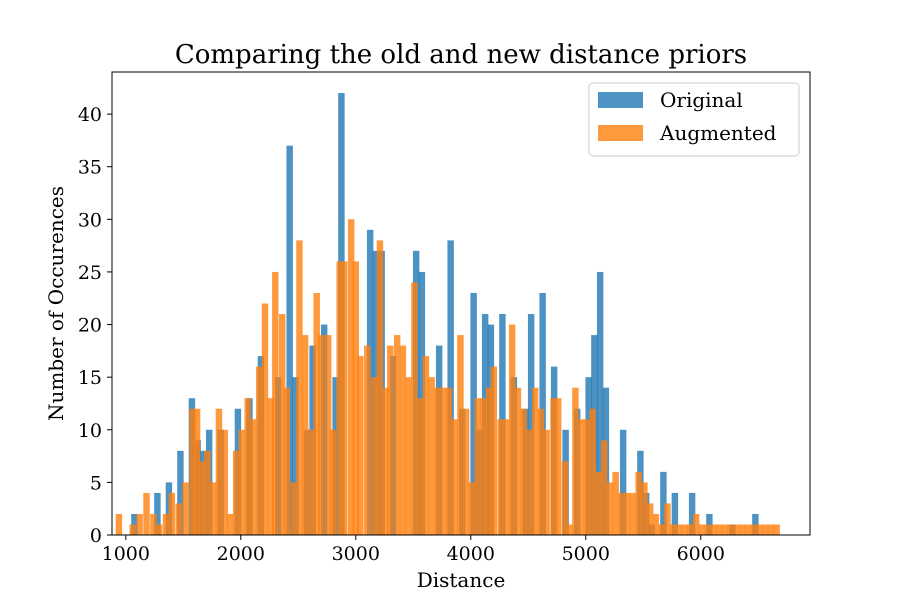 This screenshot has height=600, width=900. Describe the element at coordinates (90, 431) in the screenshot. I see `y-tick-label: 10` at that location.